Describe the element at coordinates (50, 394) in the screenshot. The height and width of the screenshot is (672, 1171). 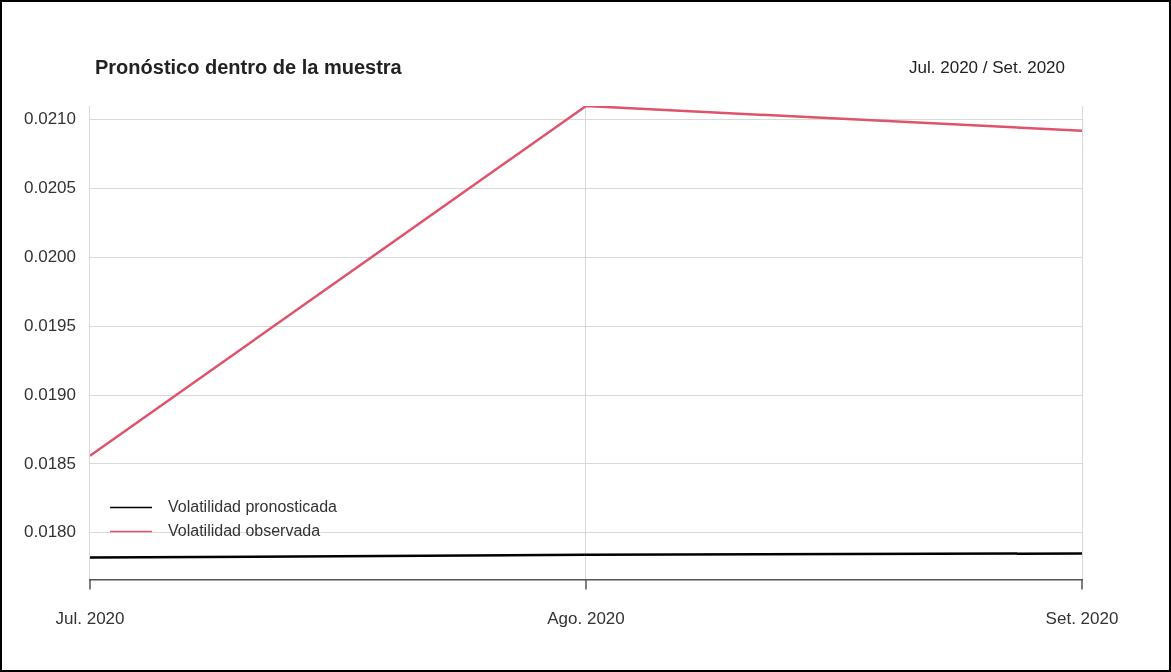
I see `y-tick-label: 0.0190` at that location.